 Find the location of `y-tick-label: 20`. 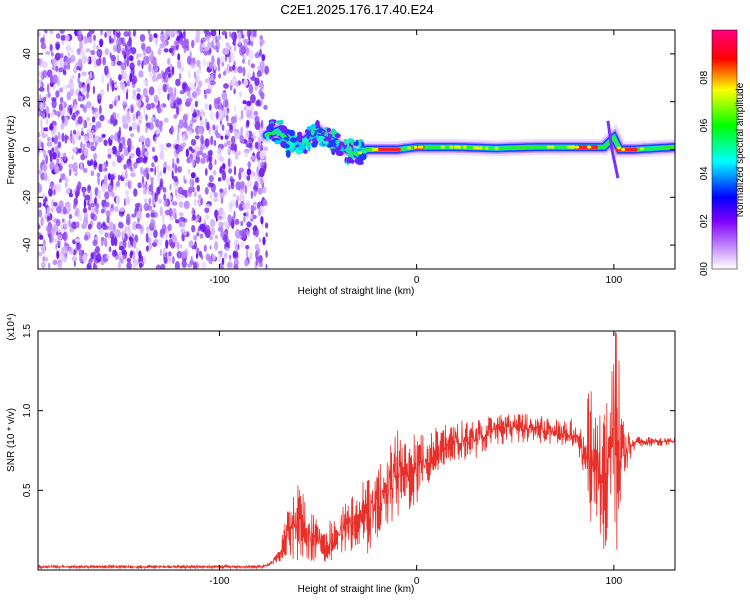

y-tick-label: 20 is located at coordinates (27, 102).